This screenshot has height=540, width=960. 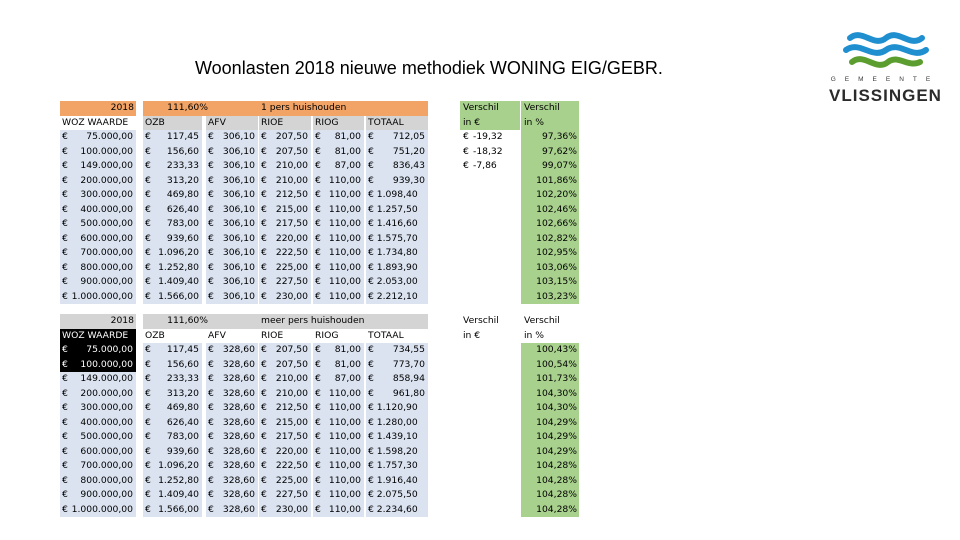 What do you see at coordinates (397, 238) in the screenshot?
I see `totaal-cell: € 1.575,70` at bounding box center [397, 238].